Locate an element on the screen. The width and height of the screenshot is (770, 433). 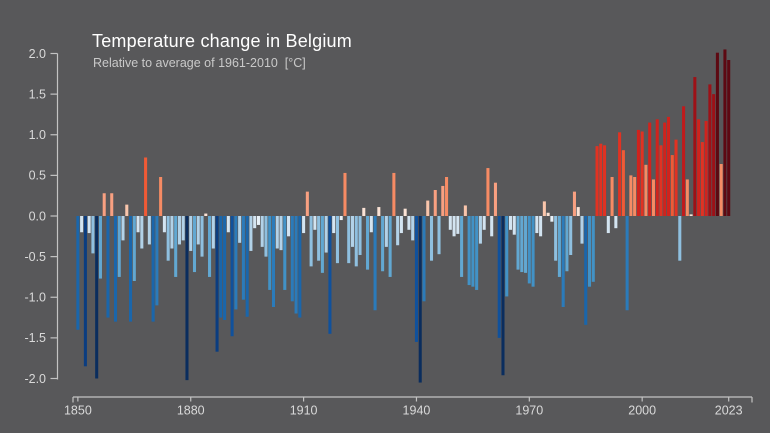
bar-1965 is located at coordinates (510, 223).